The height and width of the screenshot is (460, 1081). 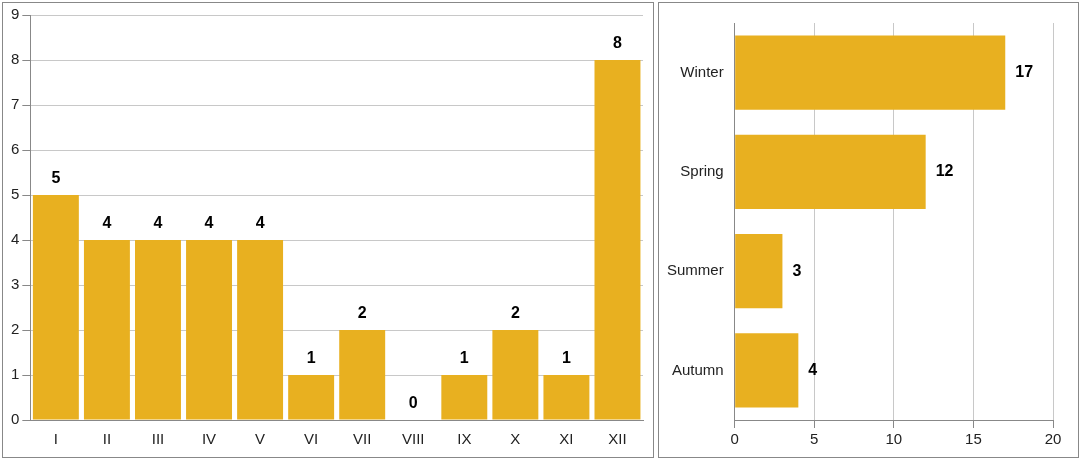 What do you see at coordinates (1024, 72) in the screenshot?
I see `data-label: 17` at bounding box center [1024, 72].